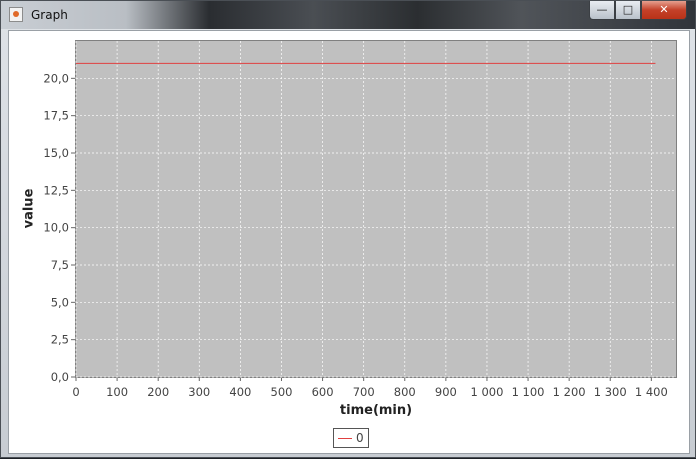  What do you see at coordinates (60, 340) in the screenshot?
I see `y-tick-label: 2,5` at bounding box center [60, 340].